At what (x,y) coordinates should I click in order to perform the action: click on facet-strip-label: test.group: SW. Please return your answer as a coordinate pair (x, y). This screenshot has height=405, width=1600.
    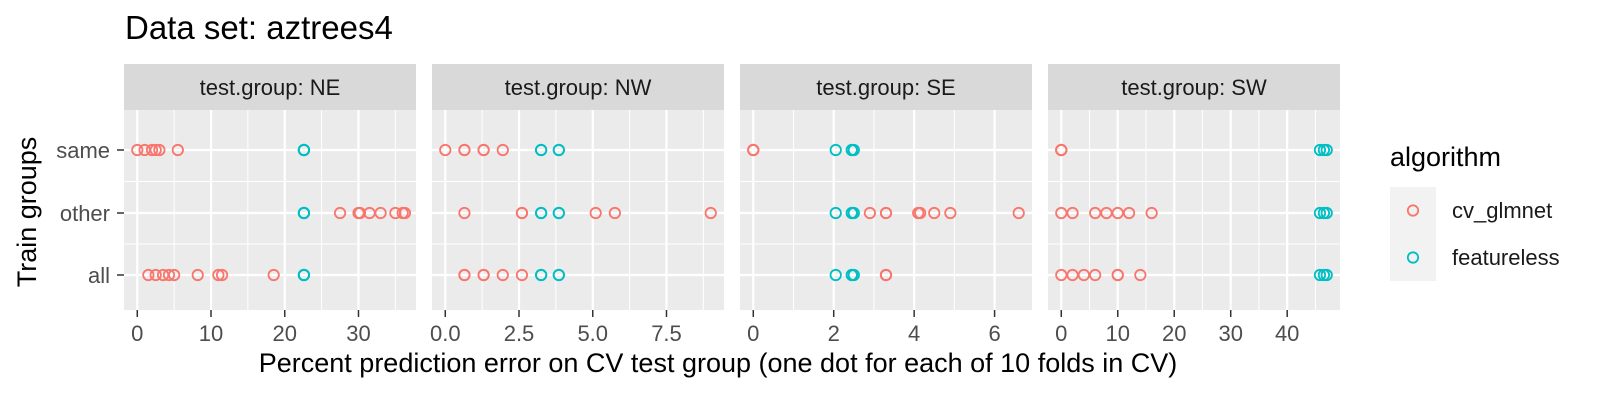
    Looking at the image, I should click on (1194, 87).